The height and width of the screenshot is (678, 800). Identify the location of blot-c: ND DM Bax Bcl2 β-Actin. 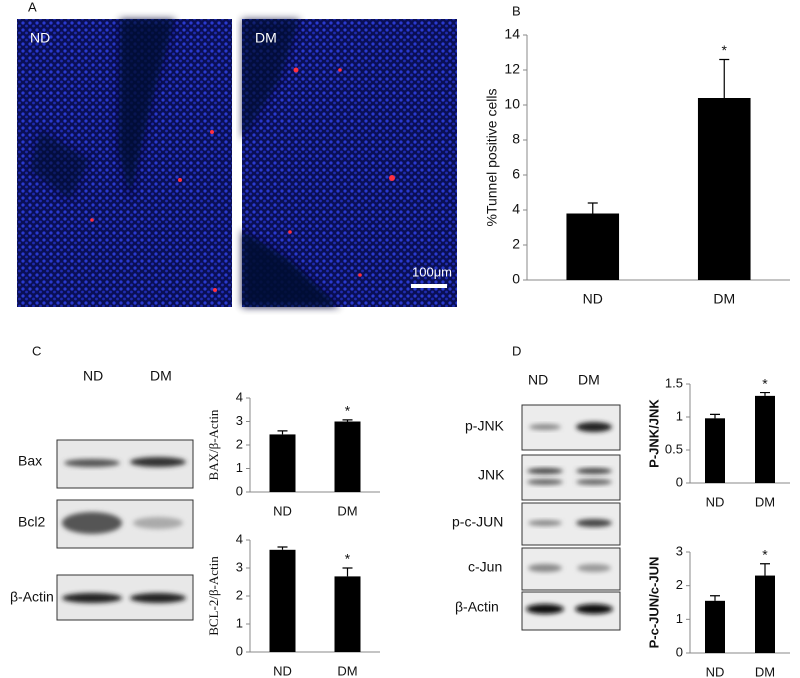
(102, 494).